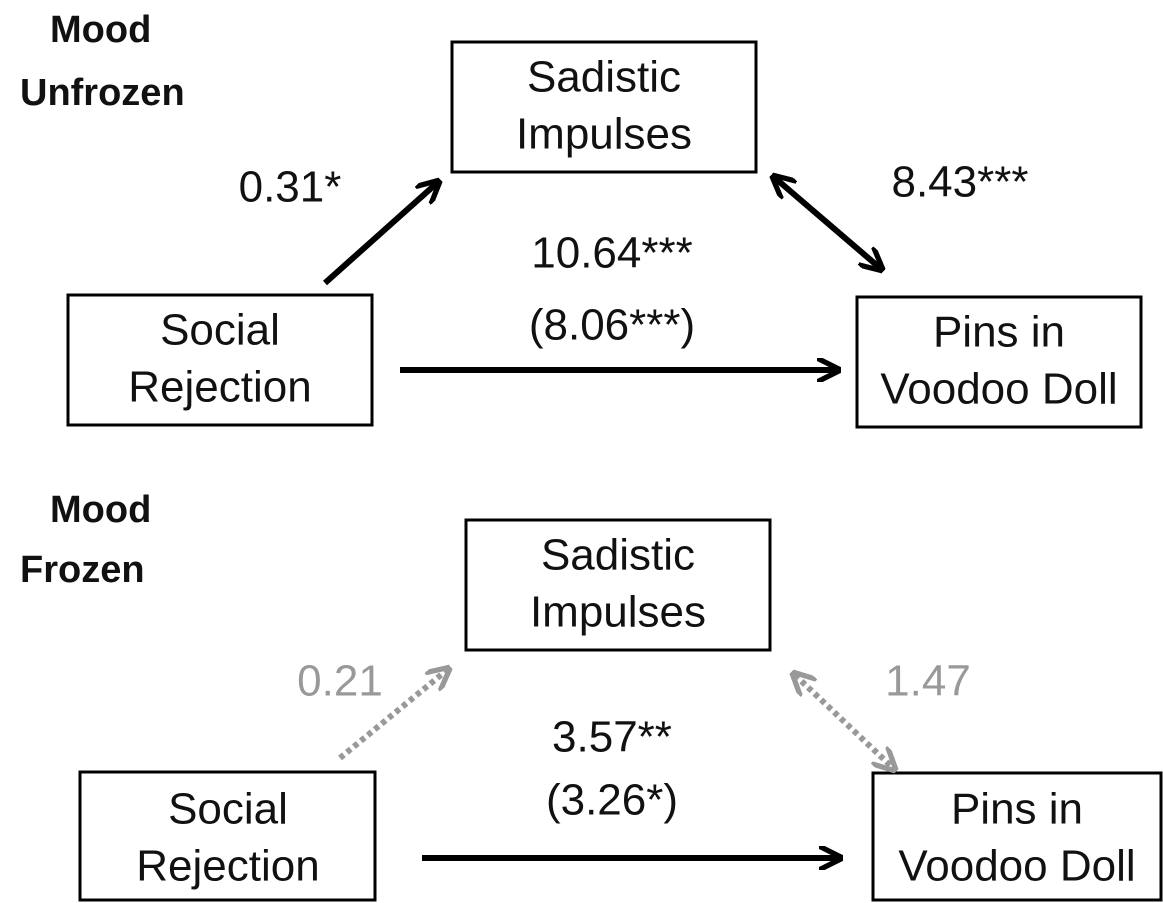 The height and width of the screenshot is (903, 1163). Describe the element at coordinates (612, 800) in the screenshot. I see `path-label: (3.26*)` at that location.